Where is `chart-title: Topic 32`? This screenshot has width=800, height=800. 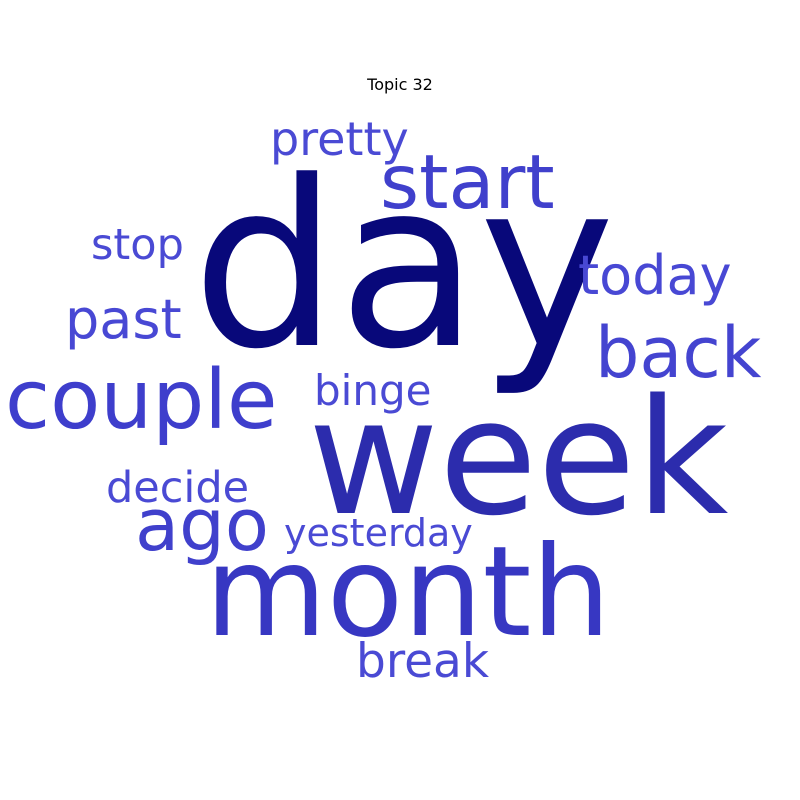
chart-title: Topic 32 is located at coordinates (400, 84).